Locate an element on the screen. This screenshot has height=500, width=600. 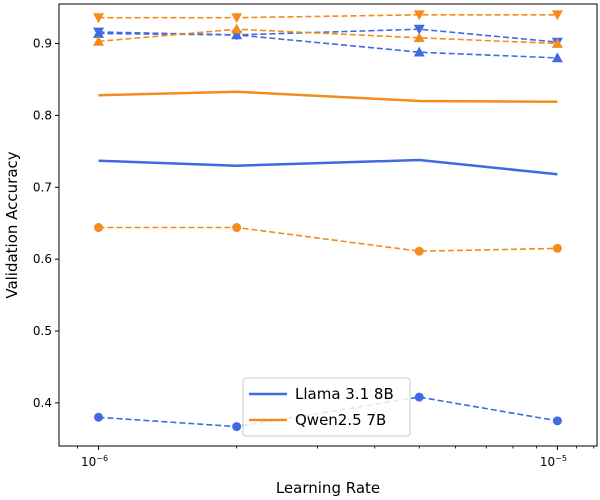
y-tick-label: 0.4 is located at coordinates (42, 403).